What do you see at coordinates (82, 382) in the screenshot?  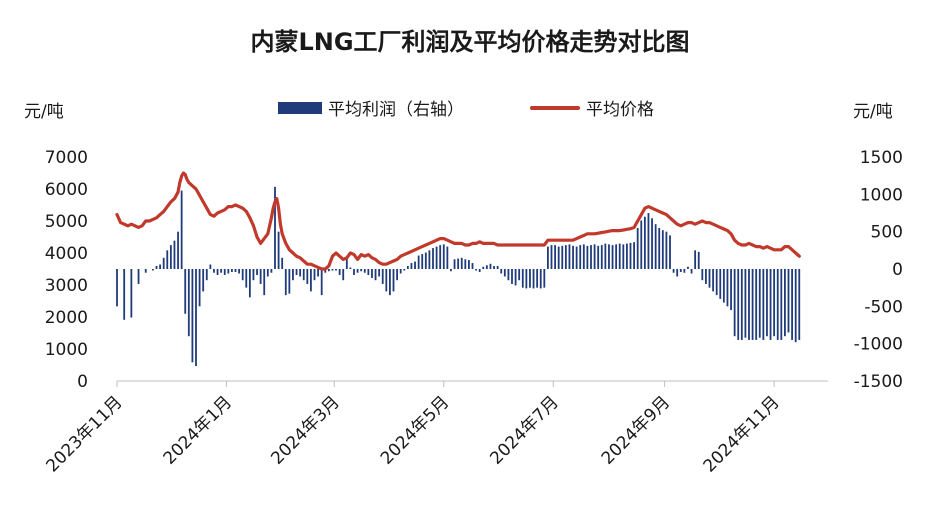 I see `left-y-tick-label: 0` at bounding box center [82, 382].